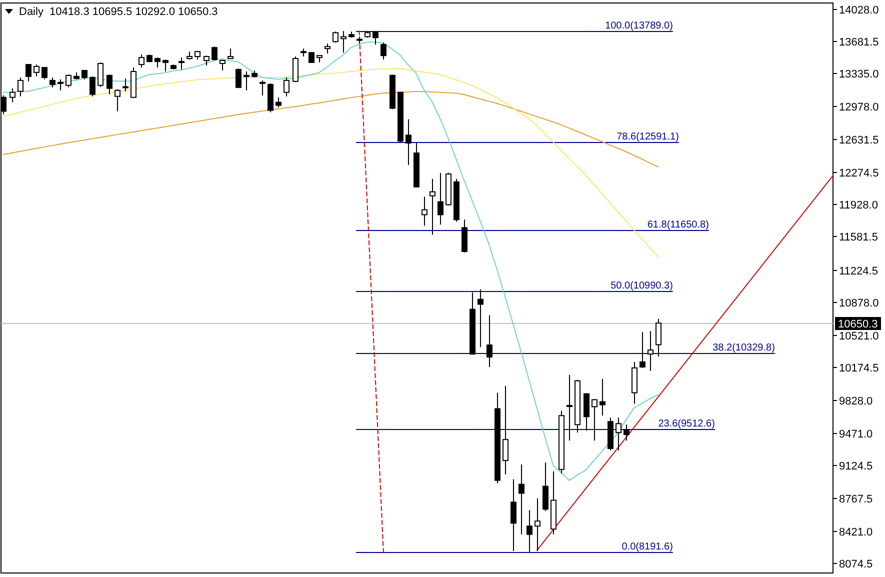 The image size is (885, 577). What do you see at coordinates (856, 401) in the screenshot?
I see `y-tick-label: 9828.0` at bounding box center [856, 401].